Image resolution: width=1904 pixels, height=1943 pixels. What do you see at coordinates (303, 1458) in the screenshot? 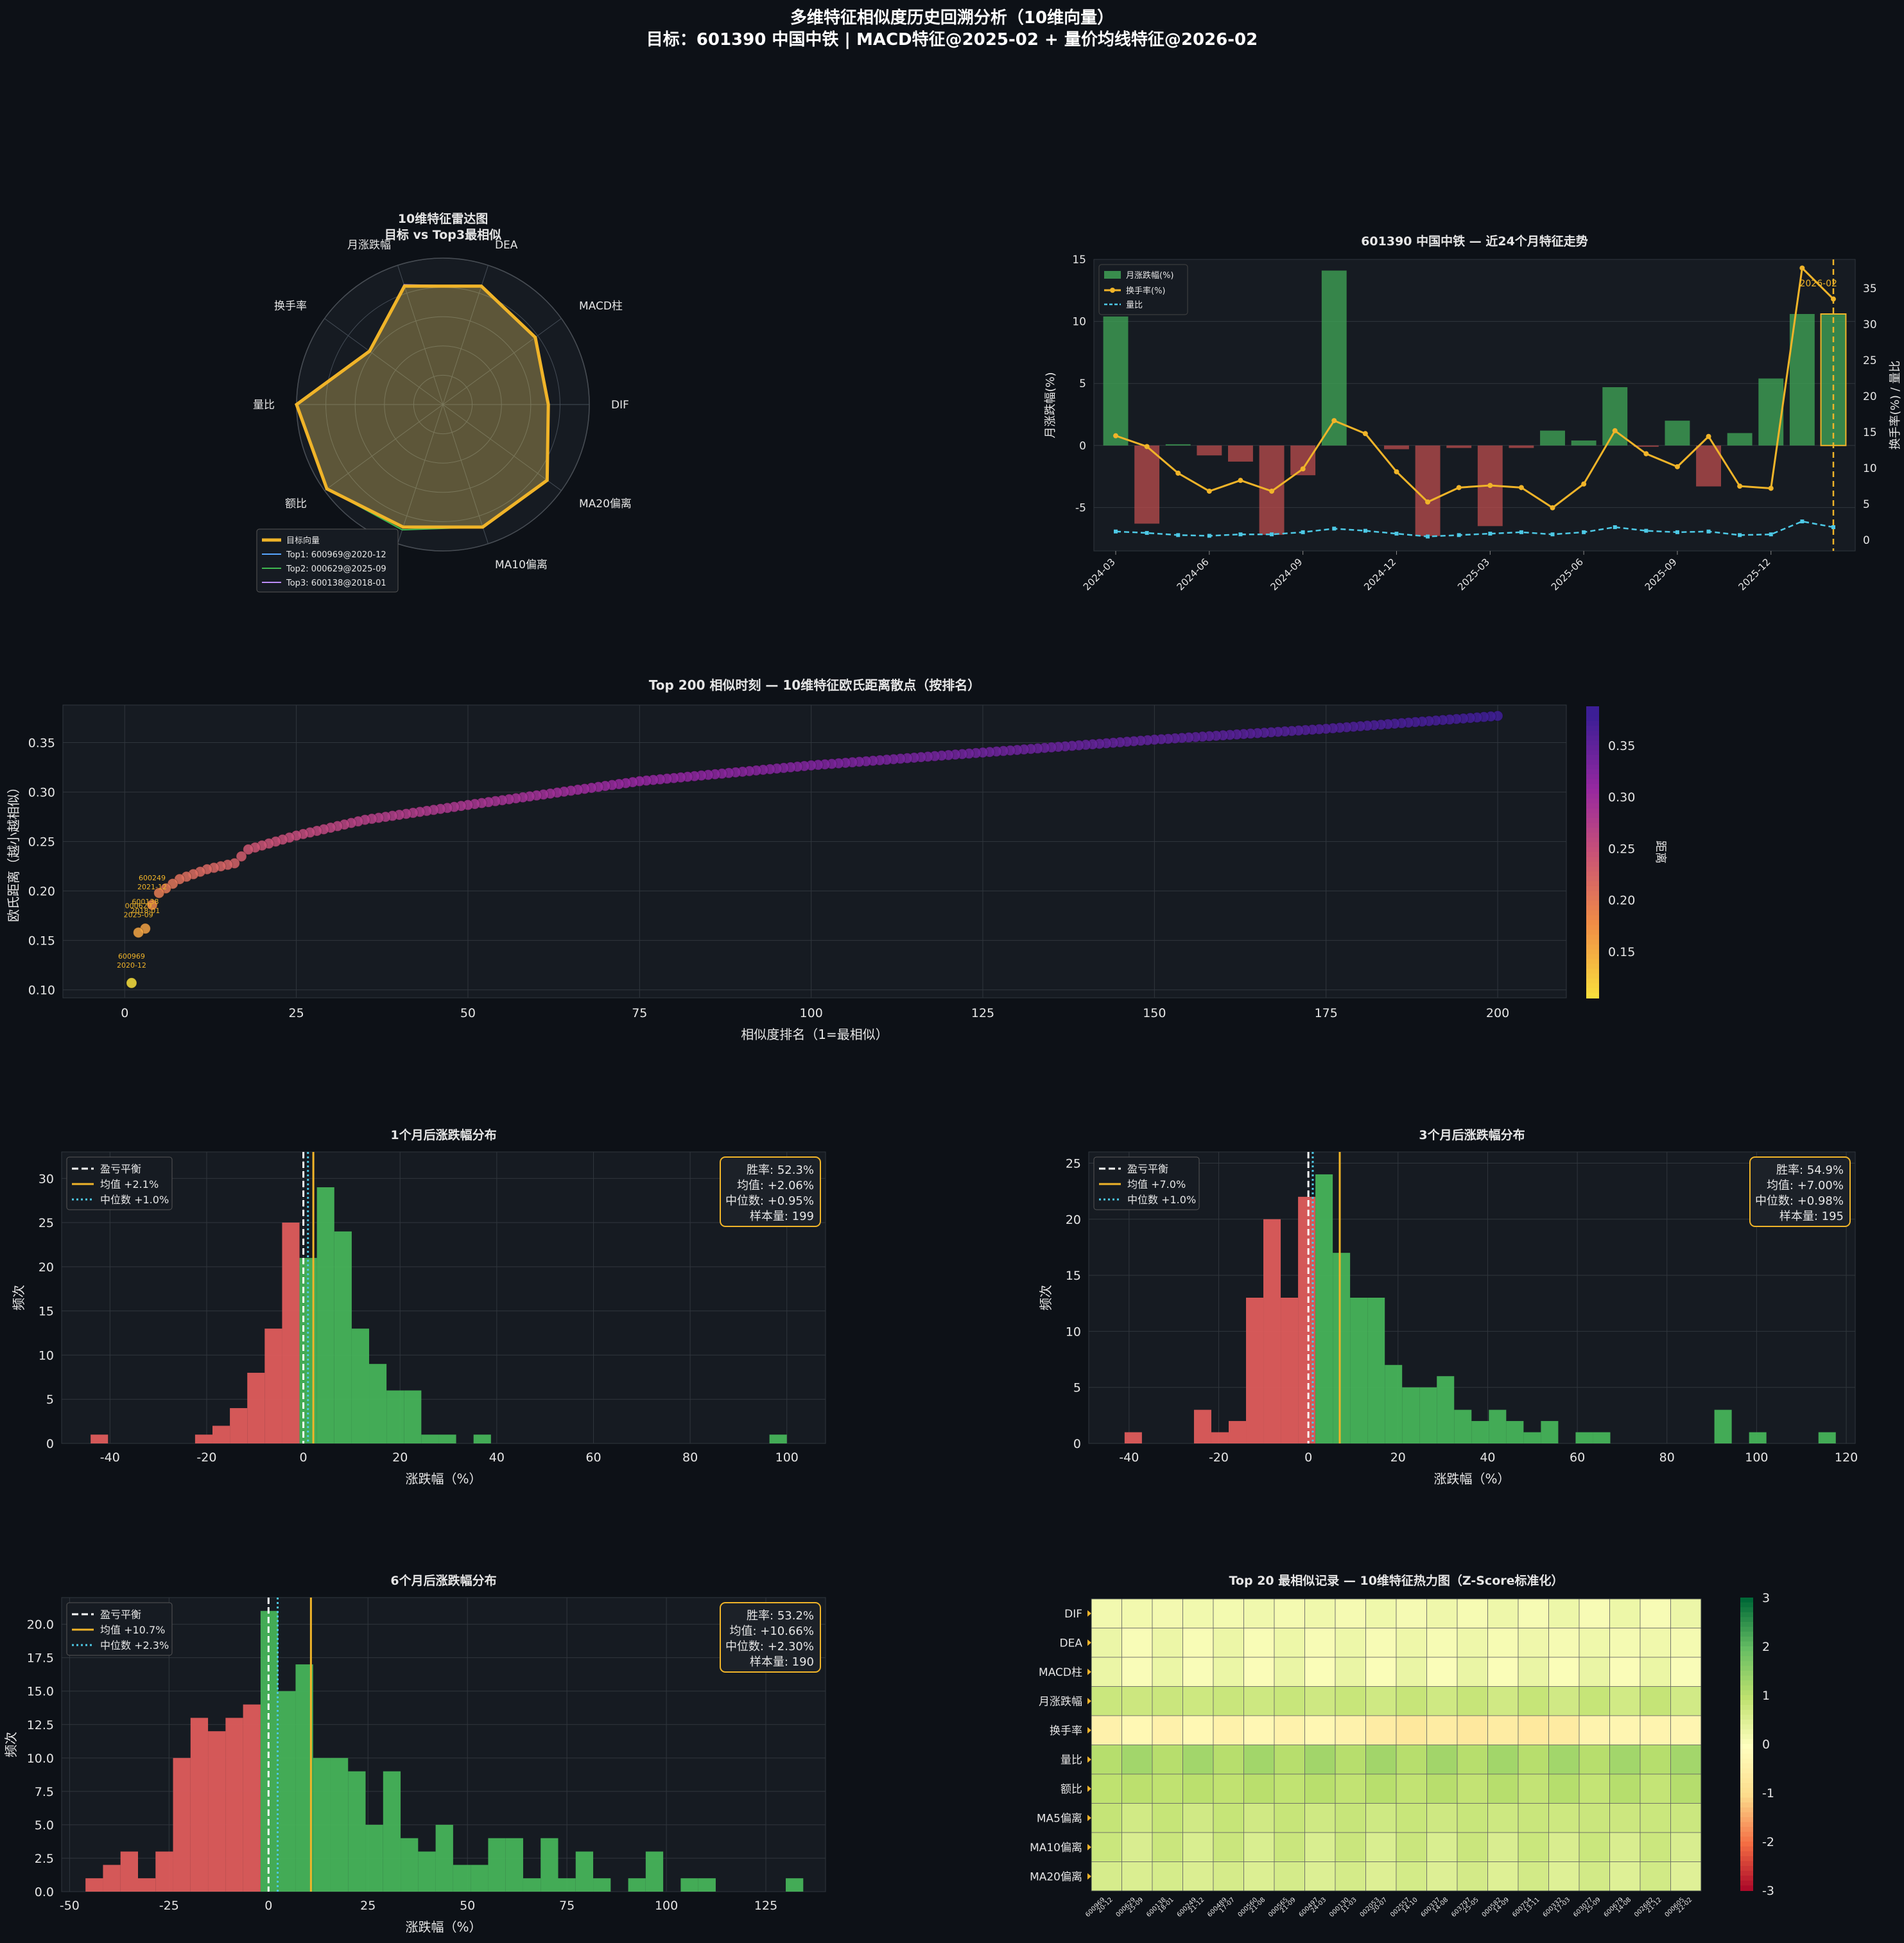
I see `hist-xtick: 0` at bounding box center [303, 1458].